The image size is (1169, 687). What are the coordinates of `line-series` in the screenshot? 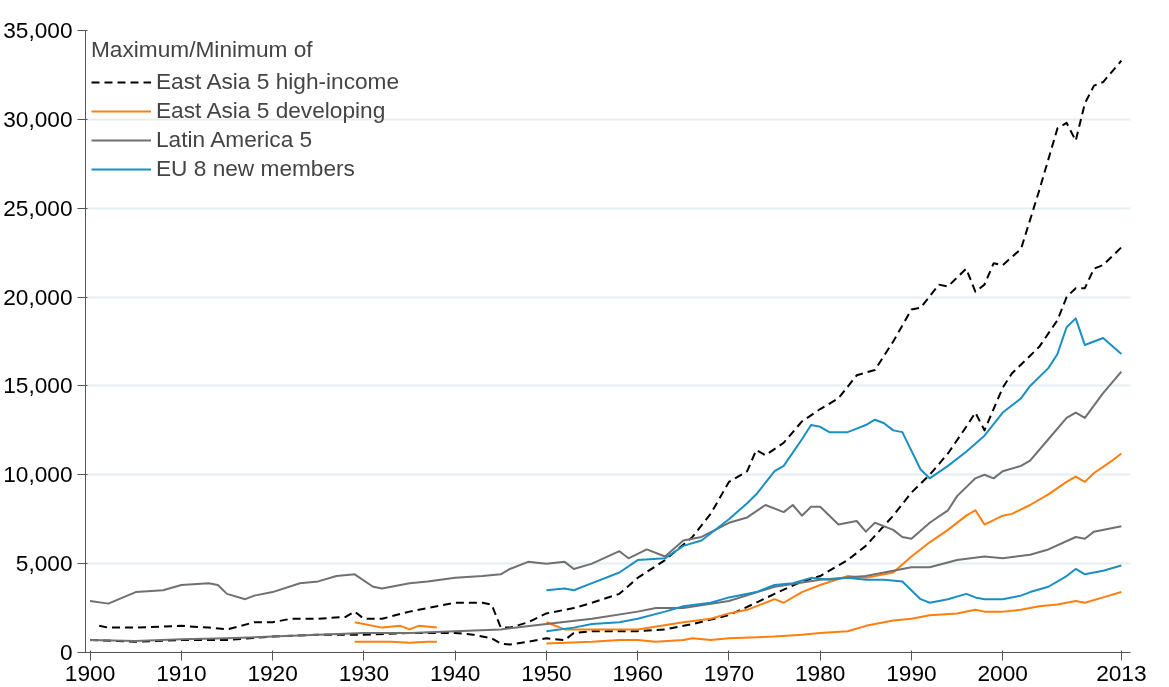 It's located at (834, 598).